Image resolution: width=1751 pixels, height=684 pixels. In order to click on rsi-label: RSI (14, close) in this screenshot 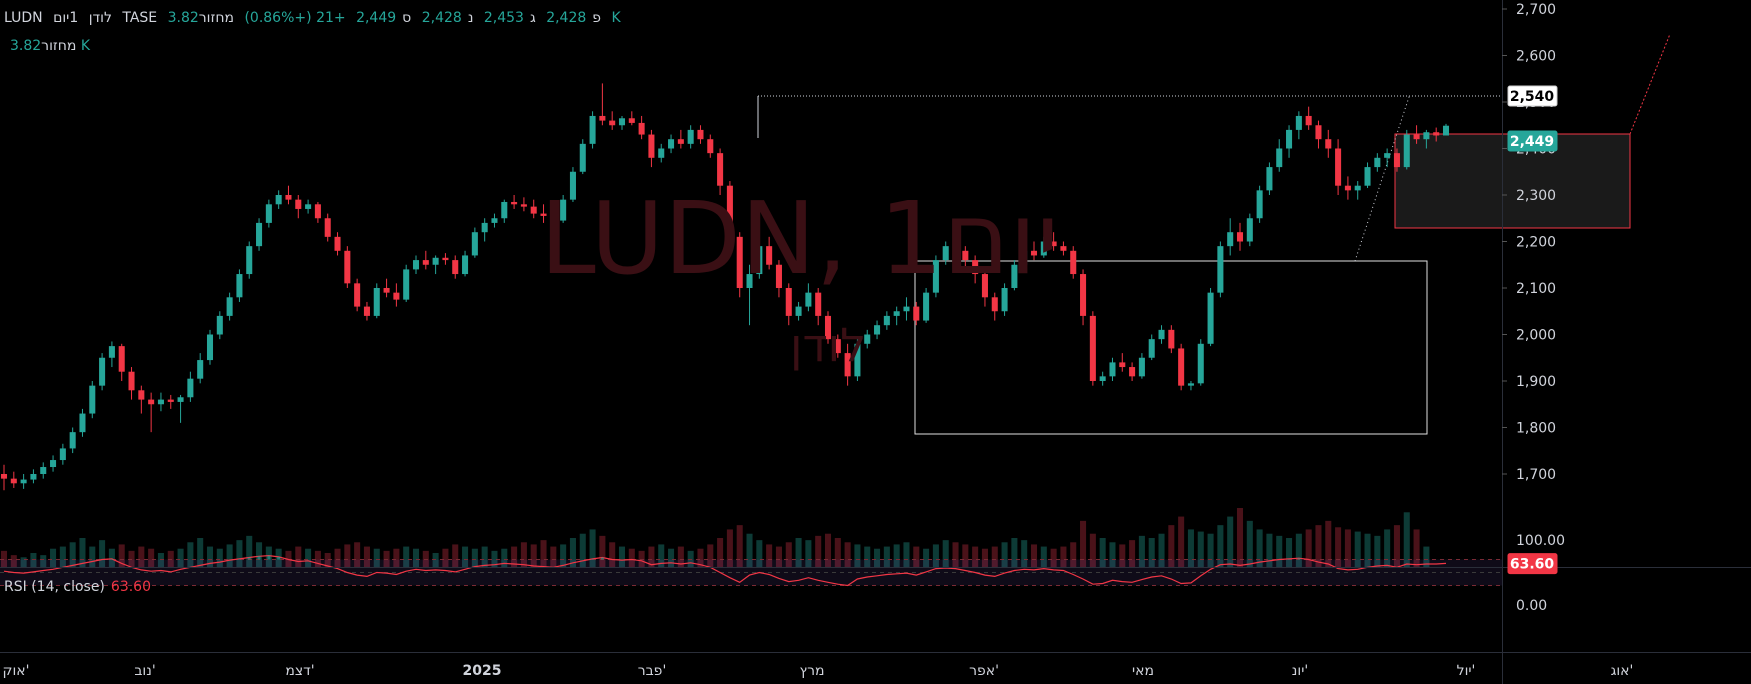, I will do `click(54, 587)`.